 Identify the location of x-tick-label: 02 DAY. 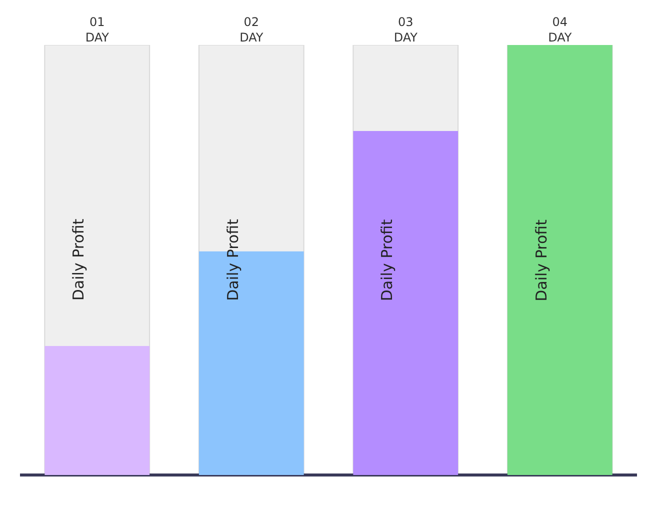
(252, 30).